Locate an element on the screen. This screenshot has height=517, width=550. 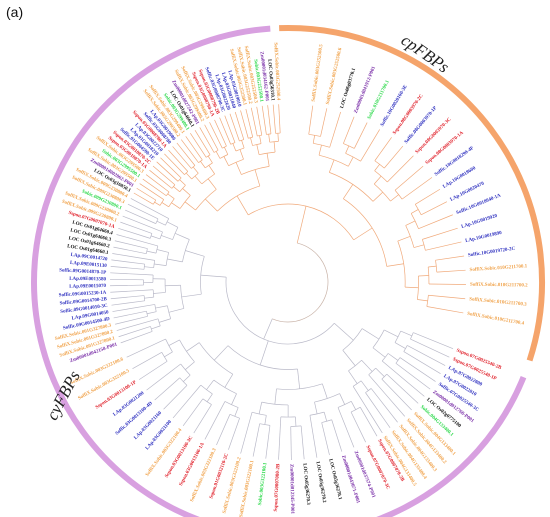
leaf-label: SoffiX.Sobic.003G252500.5 is located at coordinates (317, 73).